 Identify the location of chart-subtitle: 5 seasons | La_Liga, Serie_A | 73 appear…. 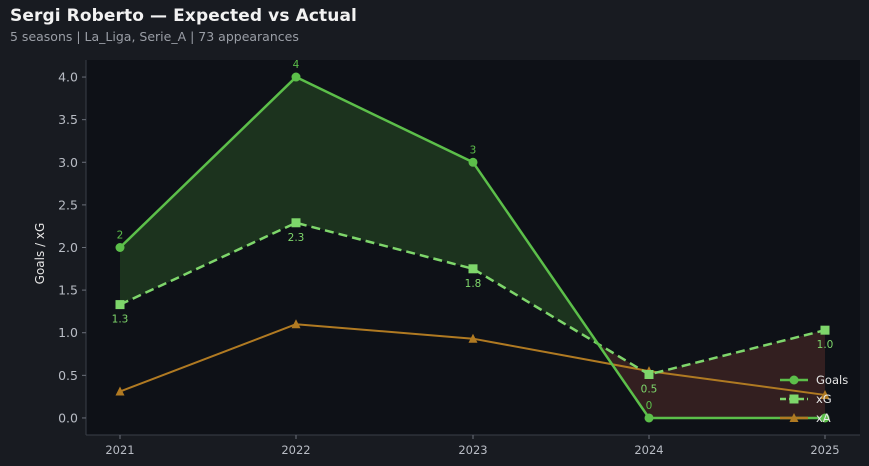
(154, 36).